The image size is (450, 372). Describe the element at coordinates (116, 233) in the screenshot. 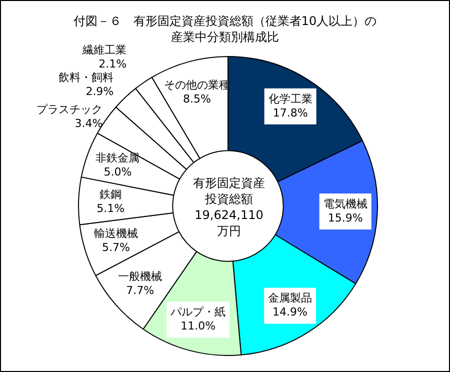

I see `slice-label: 輸送機械` at that location.